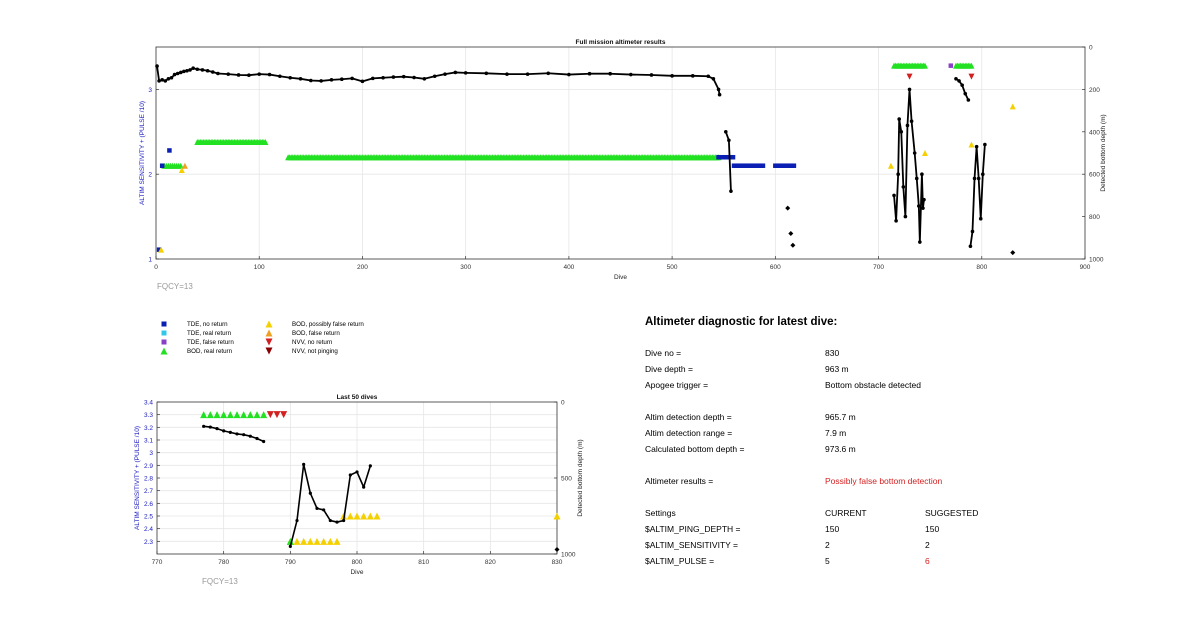 The height and width of the screenshot is (622, 1200). Describe the element at coordinates (148, 415) in the screenshot. I see `y-tick-label: 3.3` at that location.